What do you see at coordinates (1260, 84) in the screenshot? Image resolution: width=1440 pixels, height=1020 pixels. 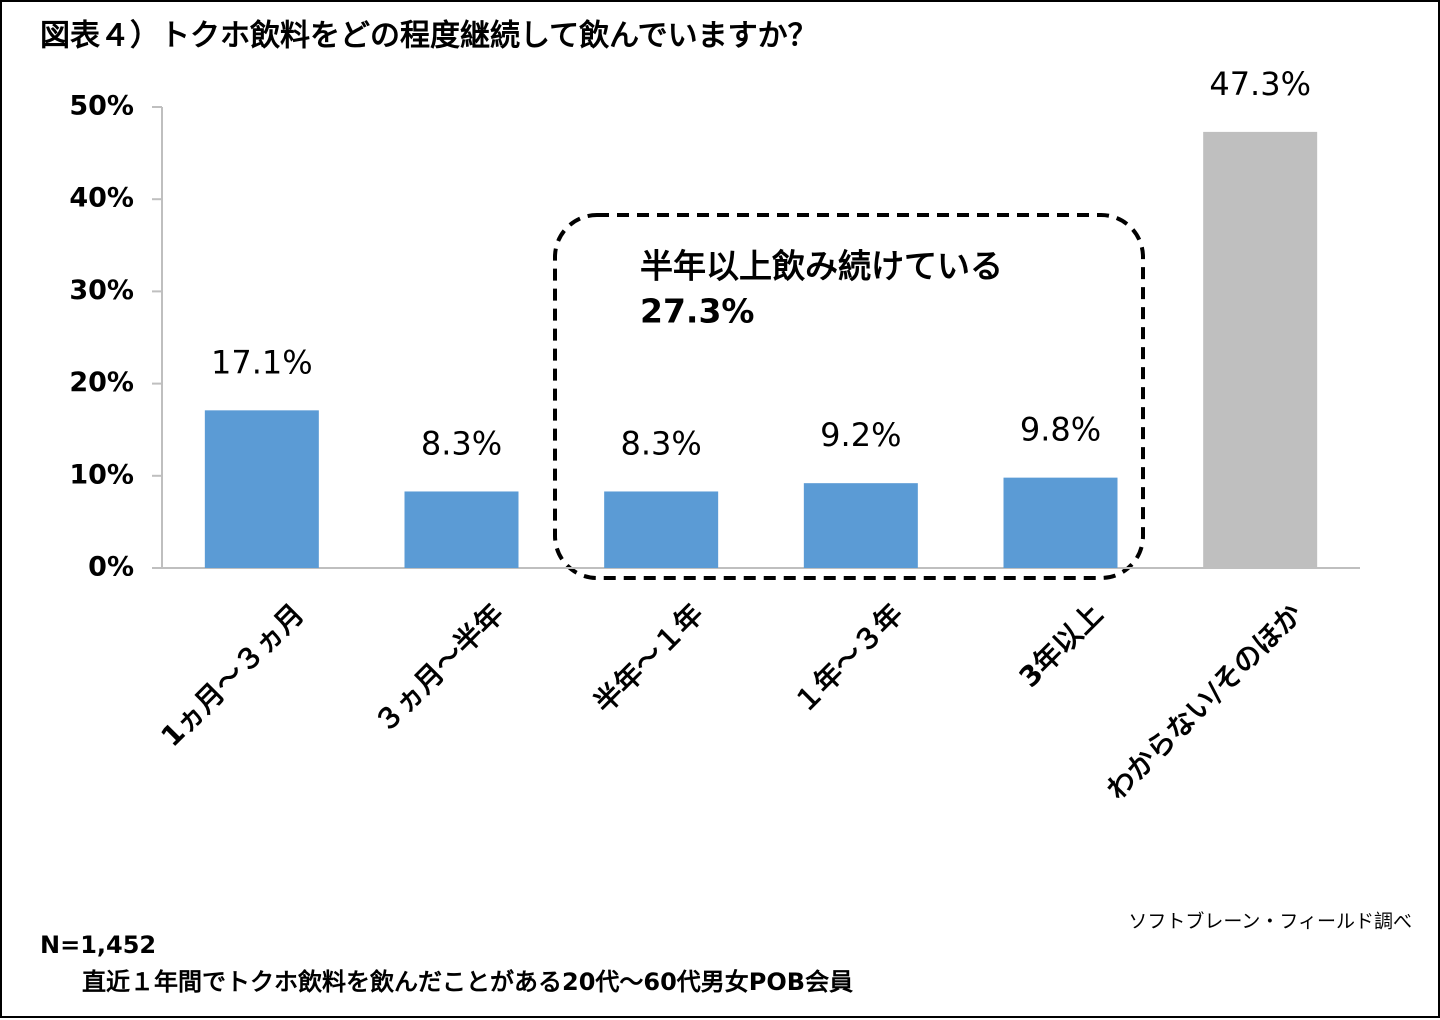 I see `value-label: 47.3%` at bounding box center [1260, 84].